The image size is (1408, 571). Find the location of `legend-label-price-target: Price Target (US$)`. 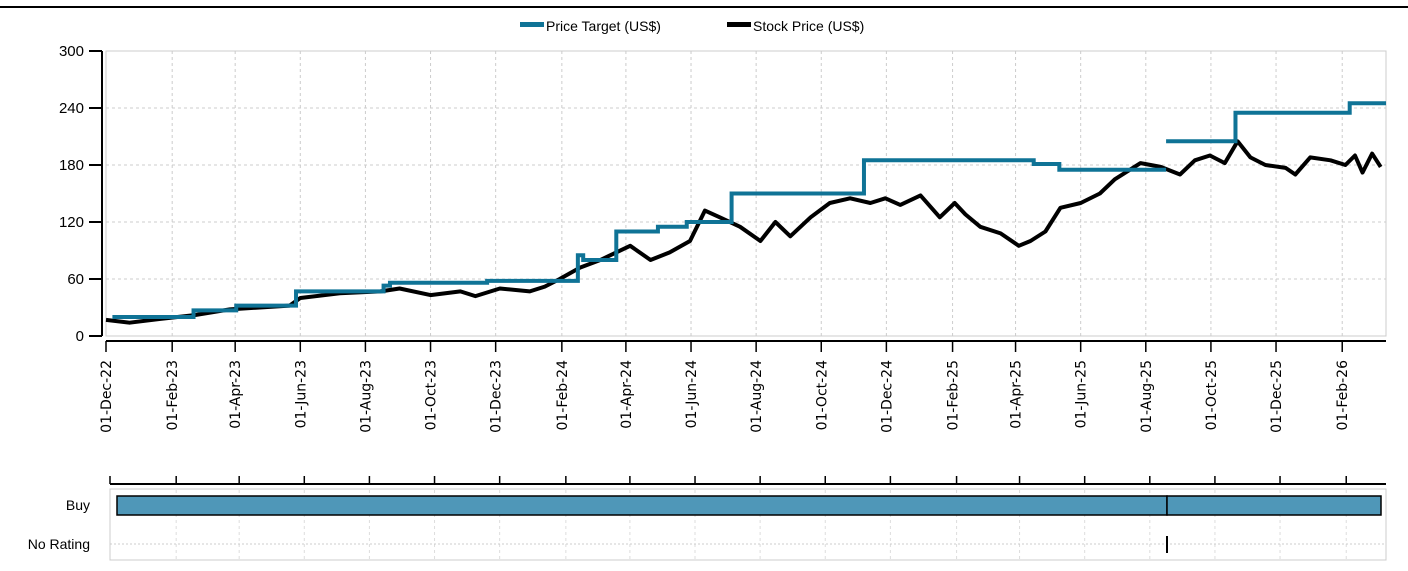

legend-label-price-target: Price Target (US$) is located at coordinates (603, 26).